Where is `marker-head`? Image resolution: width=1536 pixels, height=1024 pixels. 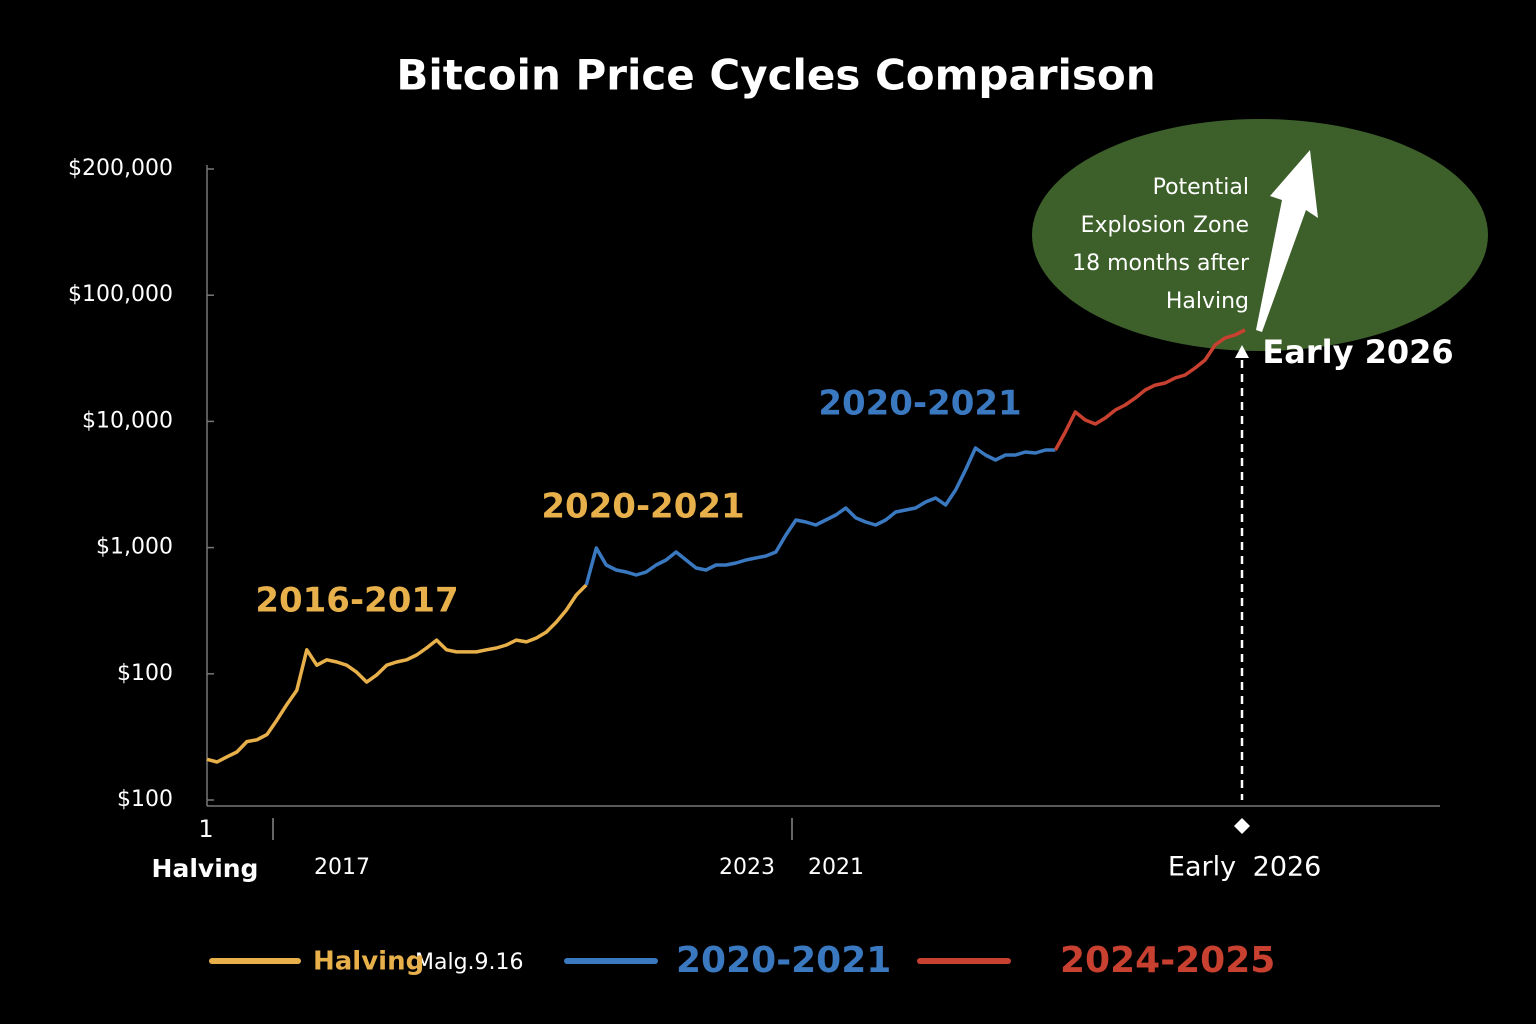
marker-head is located at coordinates (1242, 351).